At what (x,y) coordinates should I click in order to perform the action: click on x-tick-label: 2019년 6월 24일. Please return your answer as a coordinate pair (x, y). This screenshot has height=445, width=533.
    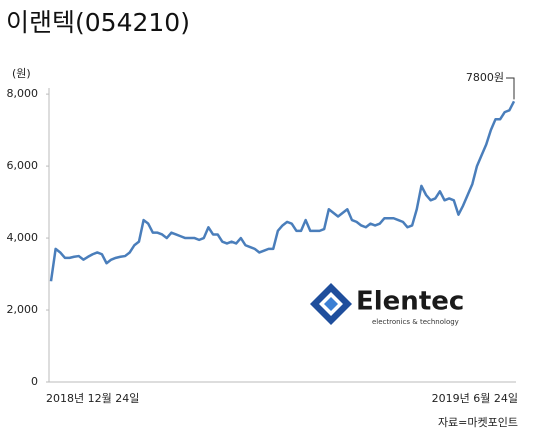
    Looking at the image, I should click on (475, 398).